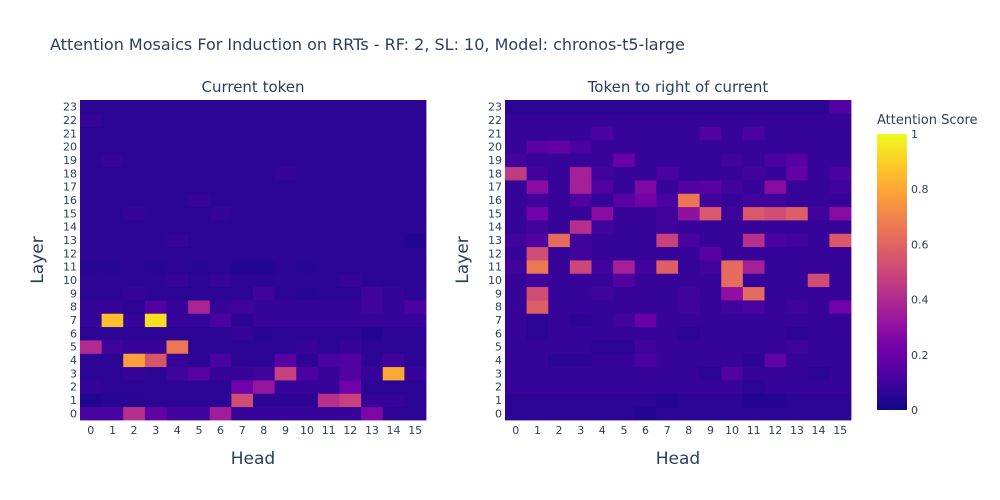  What do you see at coordinates (134, 430) in the screenshot?
I see `x-tick-label: 2` at bounding box center [134, 430].